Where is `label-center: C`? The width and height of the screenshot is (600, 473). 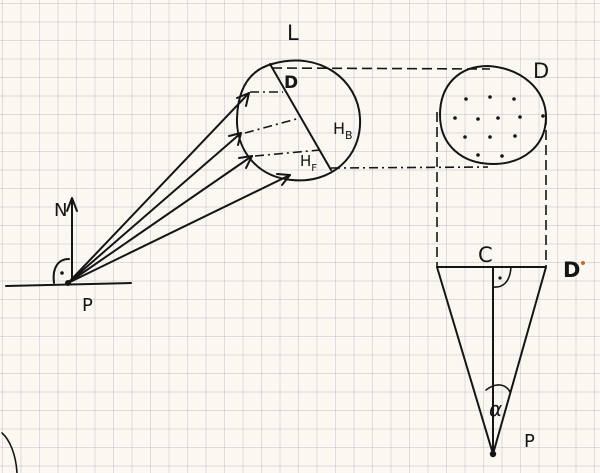
label-center: C is located at coordinates (485, 255).